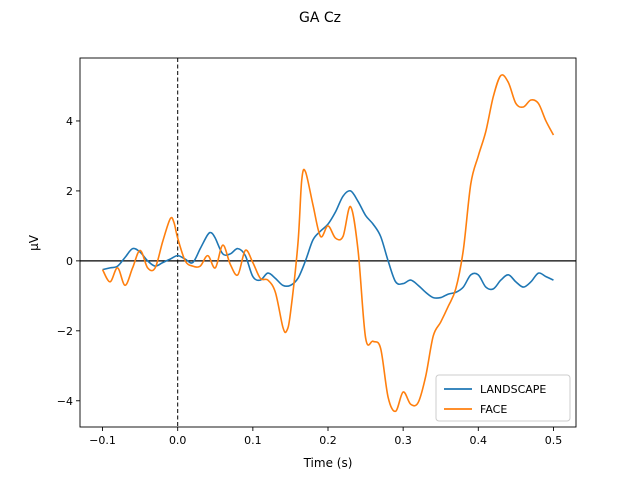 The image size is (640, 484). I want to click on legend-label-face: FACE, so click(493, 409).